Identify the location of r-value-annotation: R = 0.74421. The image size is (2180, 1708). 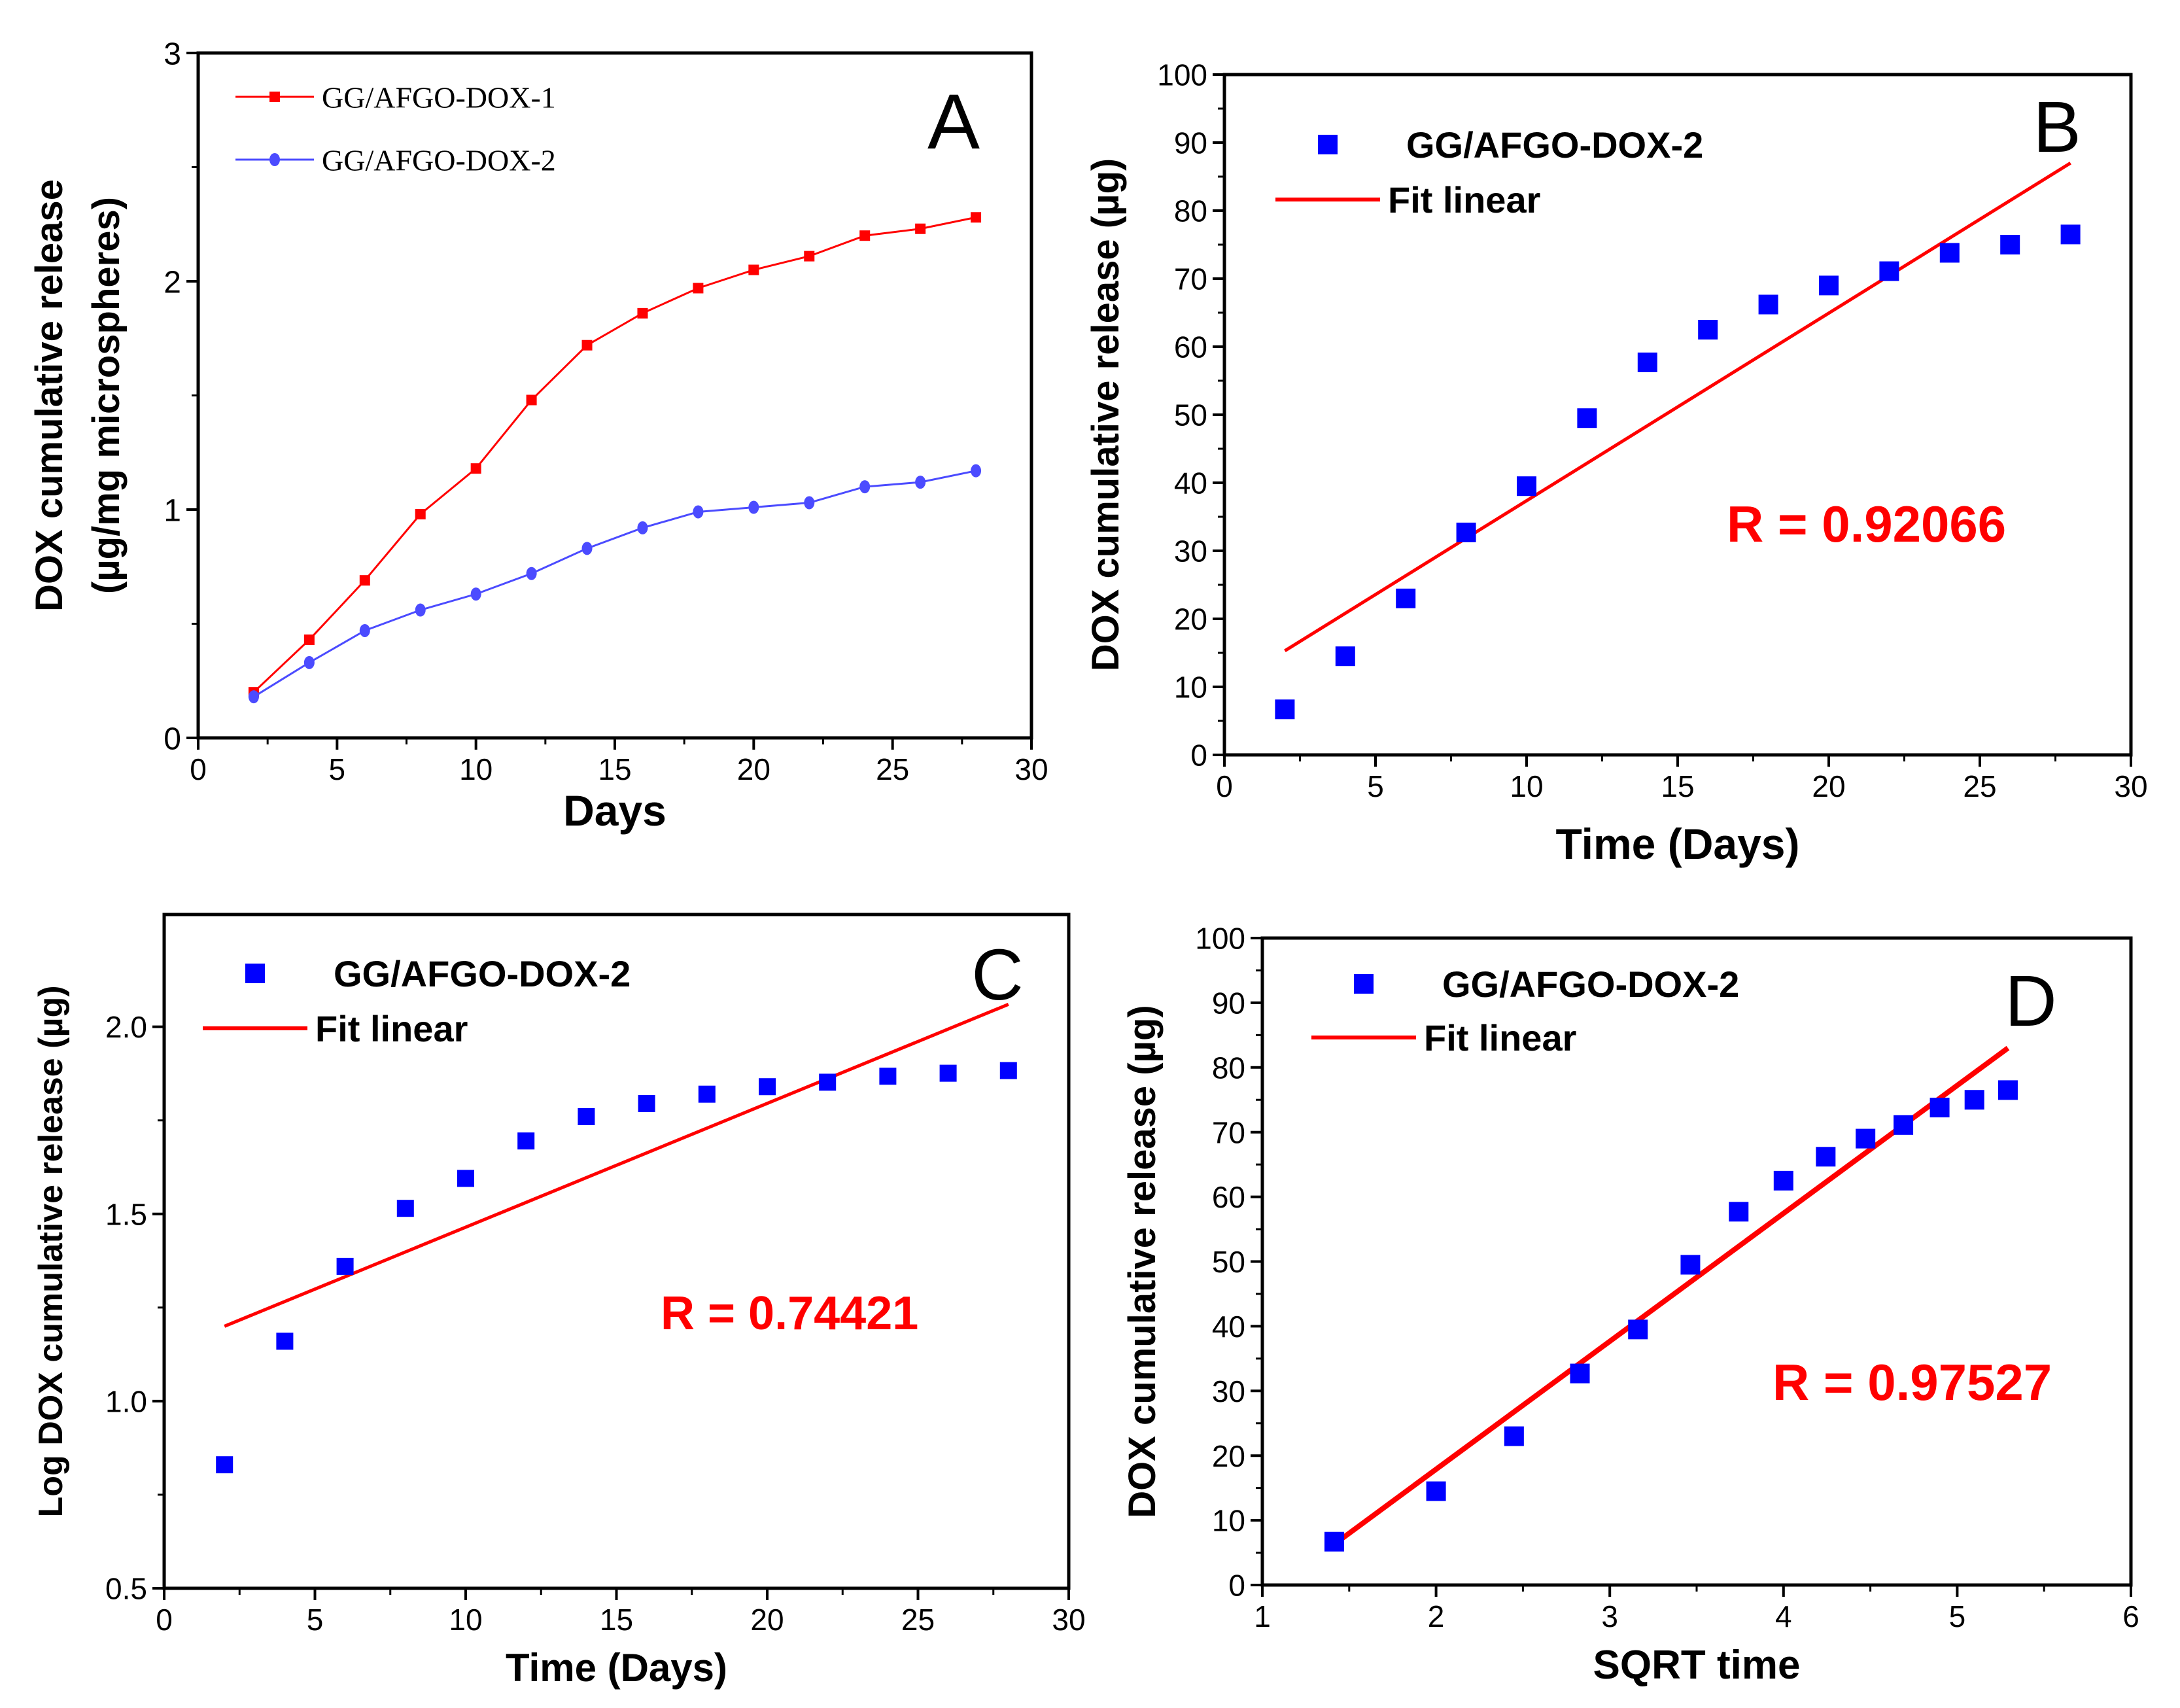
(789, 1313).